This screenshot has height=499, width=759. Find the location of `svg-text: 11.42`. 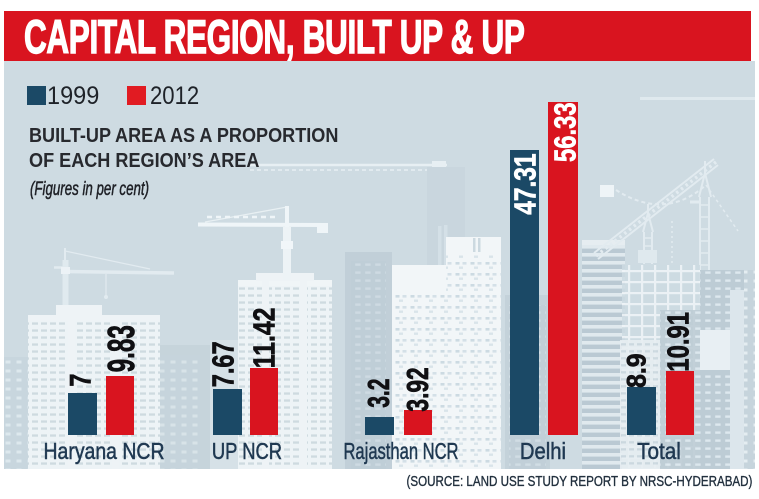

svg-text: 11.42 is located at coordinates (264, 338).